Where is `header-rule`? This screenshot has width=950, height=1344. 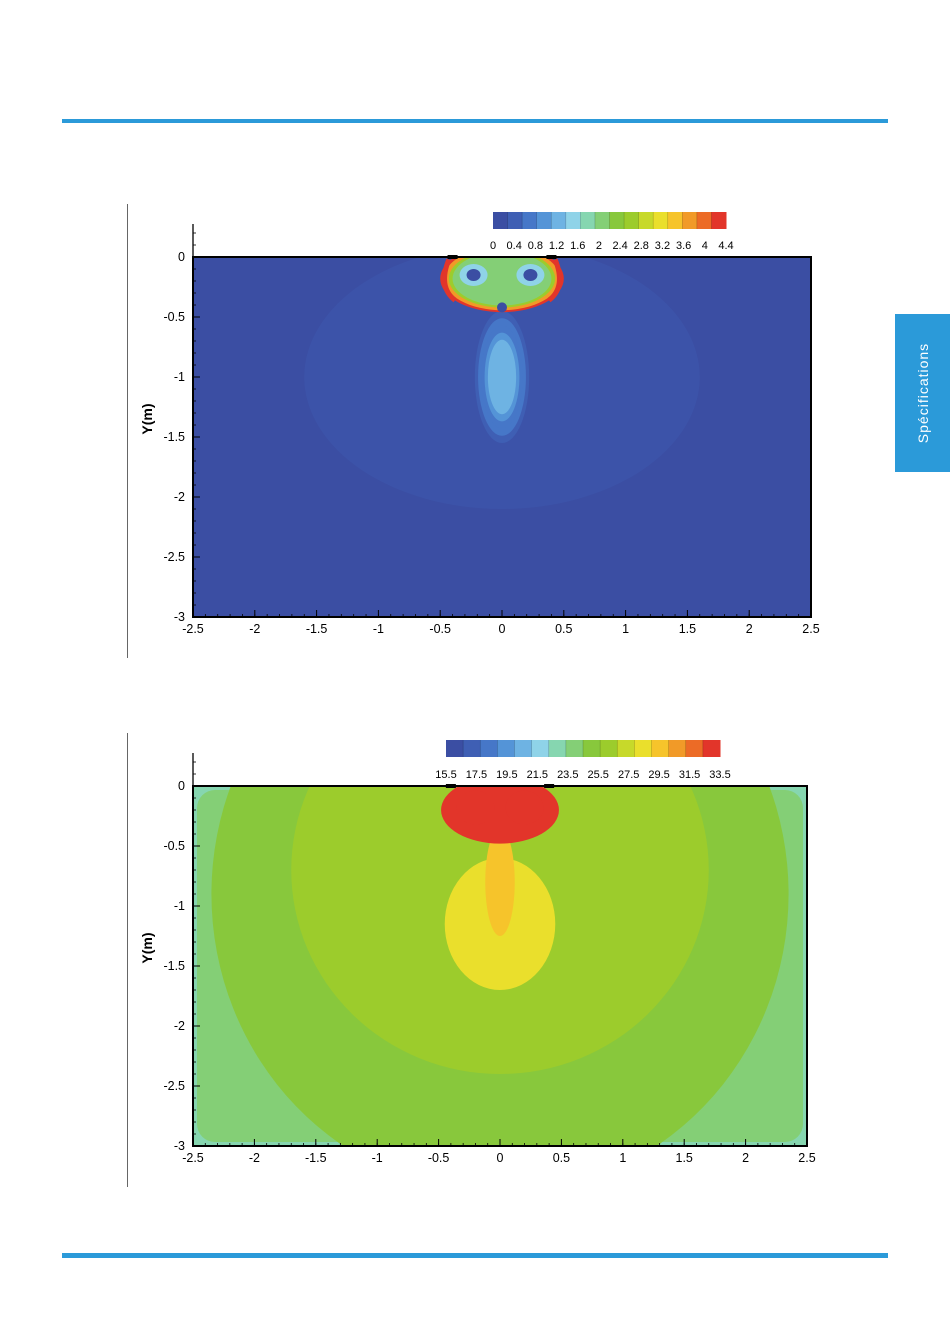 header-rule is located at coordinates (475, 121).